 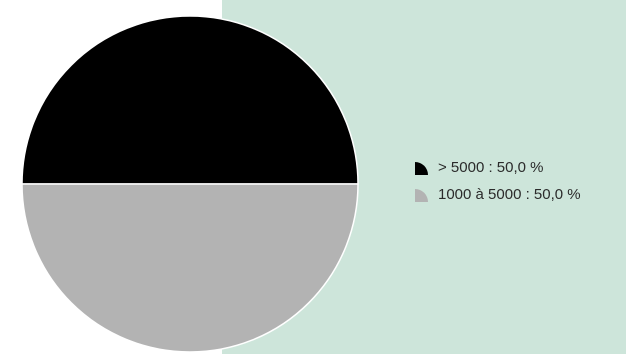 I want to click on legend-item-0: > 5000 : 50,0 %, so click(x=520, y=167).